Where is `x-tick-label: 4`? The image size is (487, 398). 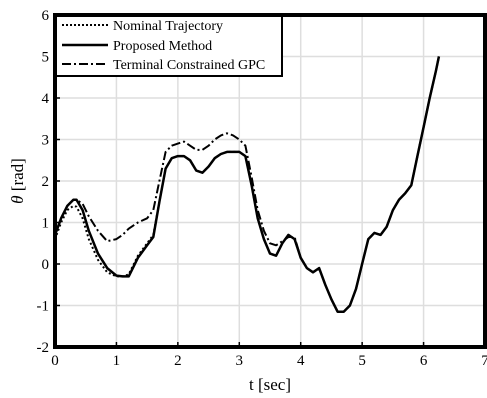 x-tick-label: 4 is located at coordinates (301, 361).